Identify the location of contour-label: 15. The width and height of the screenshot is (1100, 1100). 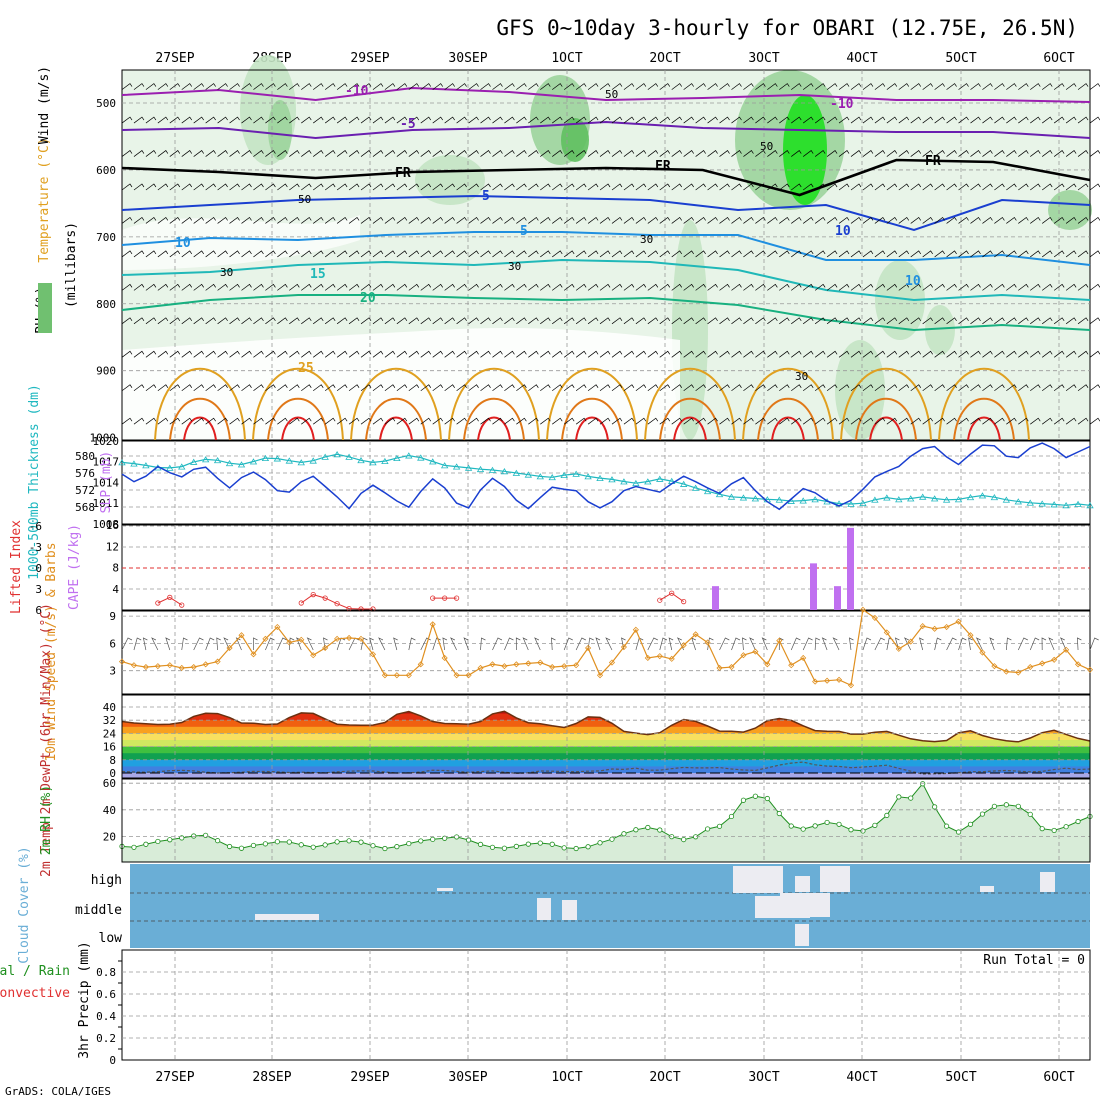
(318, 274).